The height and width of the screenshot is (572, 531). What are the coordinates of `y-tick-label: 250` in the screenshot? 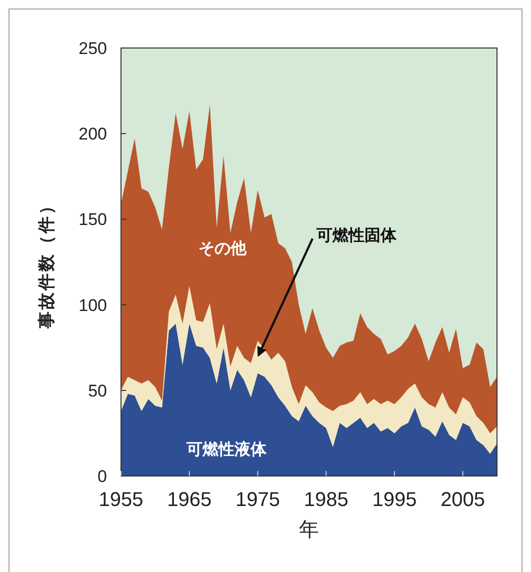 It's located at (92, 48).